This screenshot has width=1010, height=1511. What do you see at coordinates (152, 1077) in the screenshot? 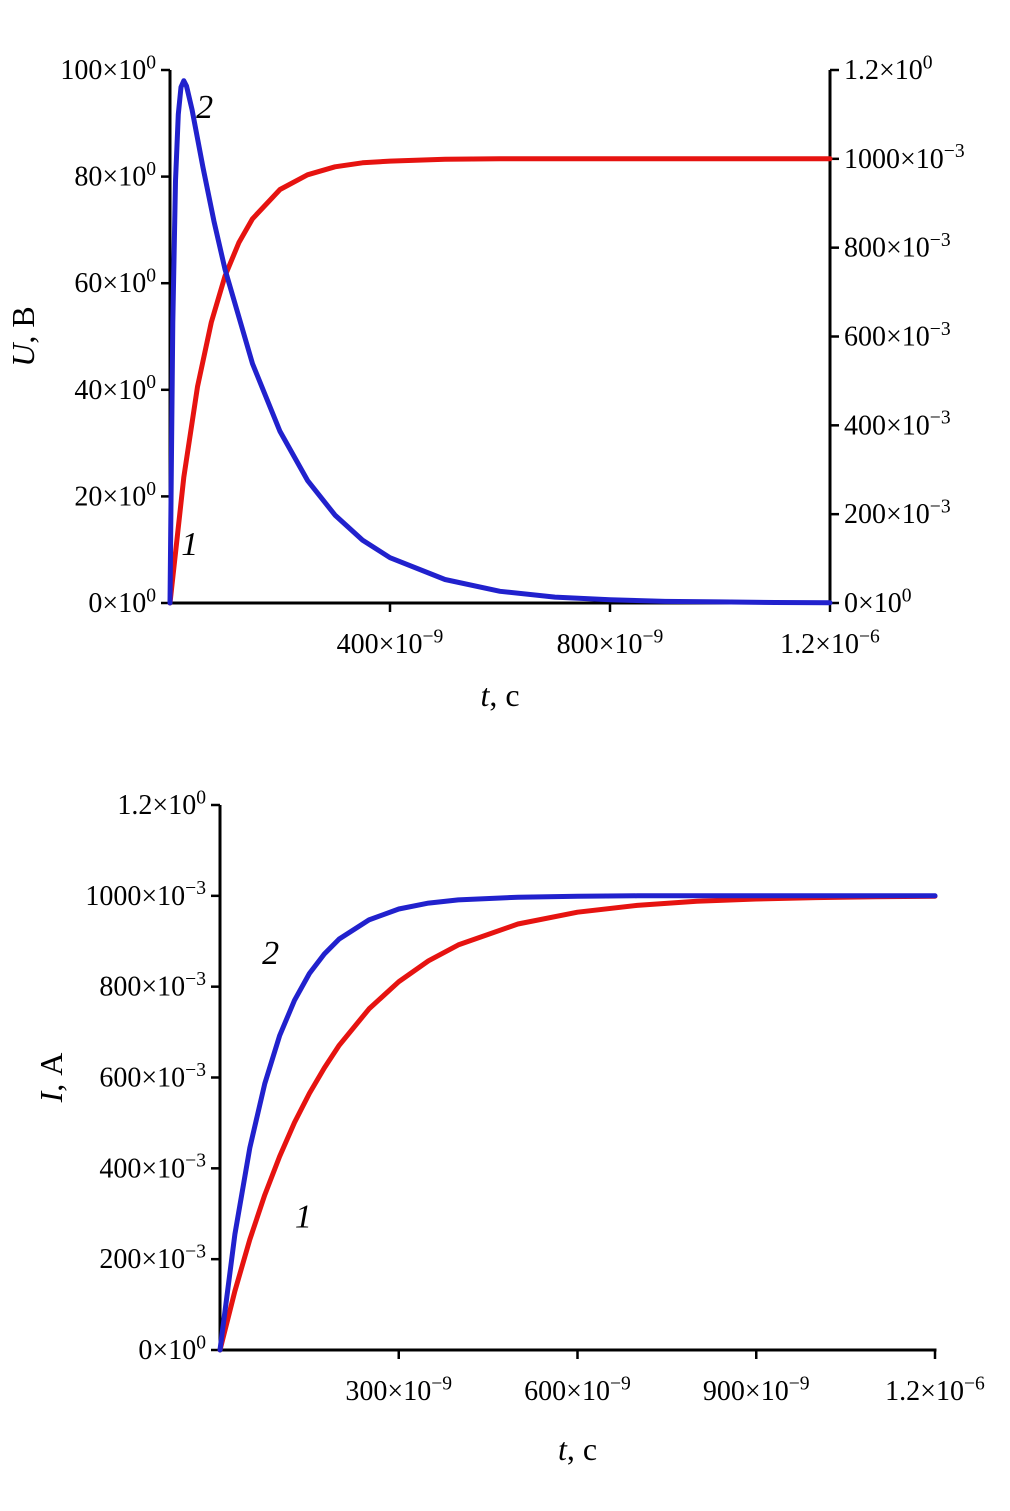
I see `y-tick-label: 600×10⁻³` at bounding box center [152, 1077].